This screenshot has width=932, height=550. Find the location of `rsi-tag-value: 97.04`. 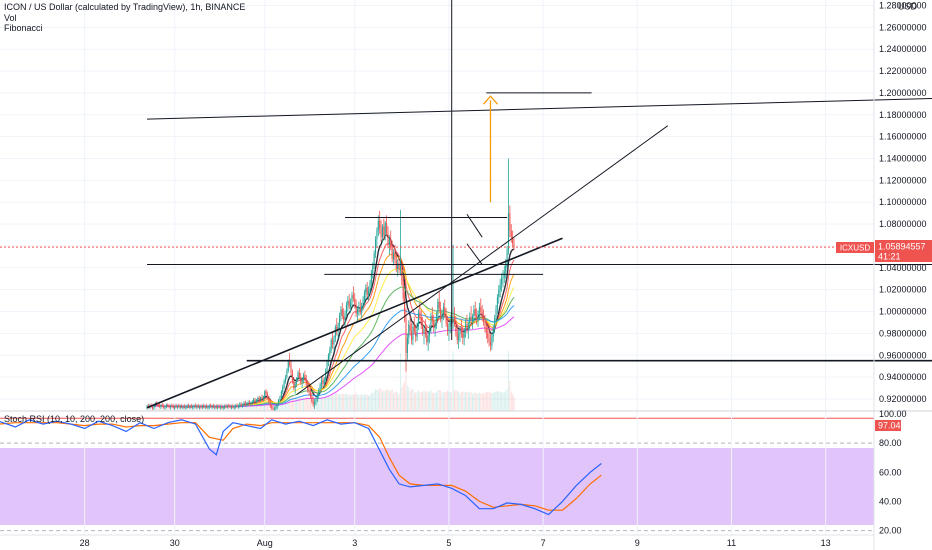

rsi-tag-value: 97.04 is located at coordinates (889, 426).